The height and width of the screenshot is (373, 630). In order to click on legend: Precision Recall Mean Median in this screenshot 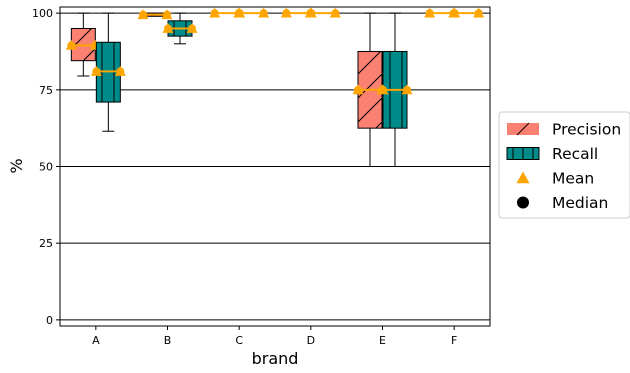, I will do `click(564, 165)`.